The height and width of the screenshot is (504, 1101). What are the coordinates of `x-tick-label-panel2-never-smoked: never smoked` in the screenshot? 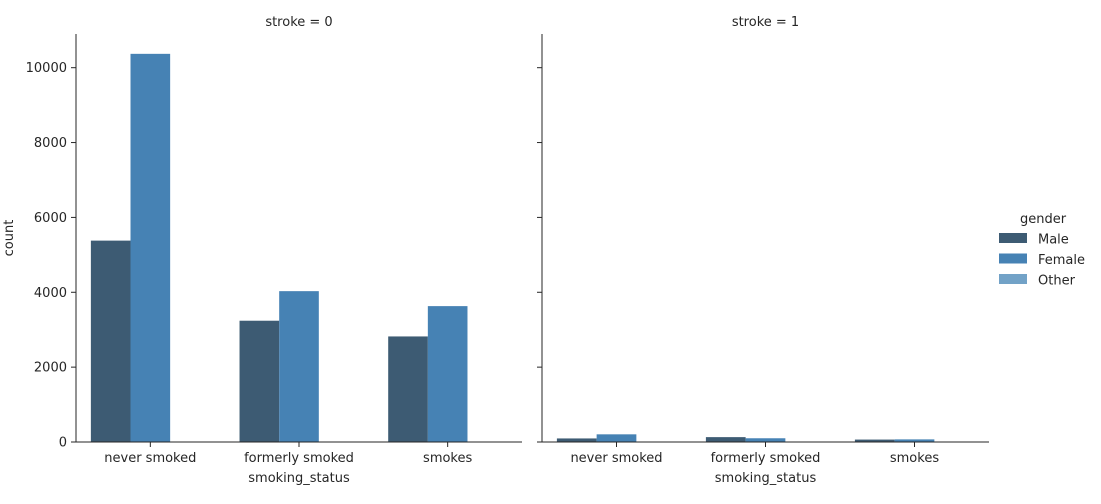 It's located at (616, 458).